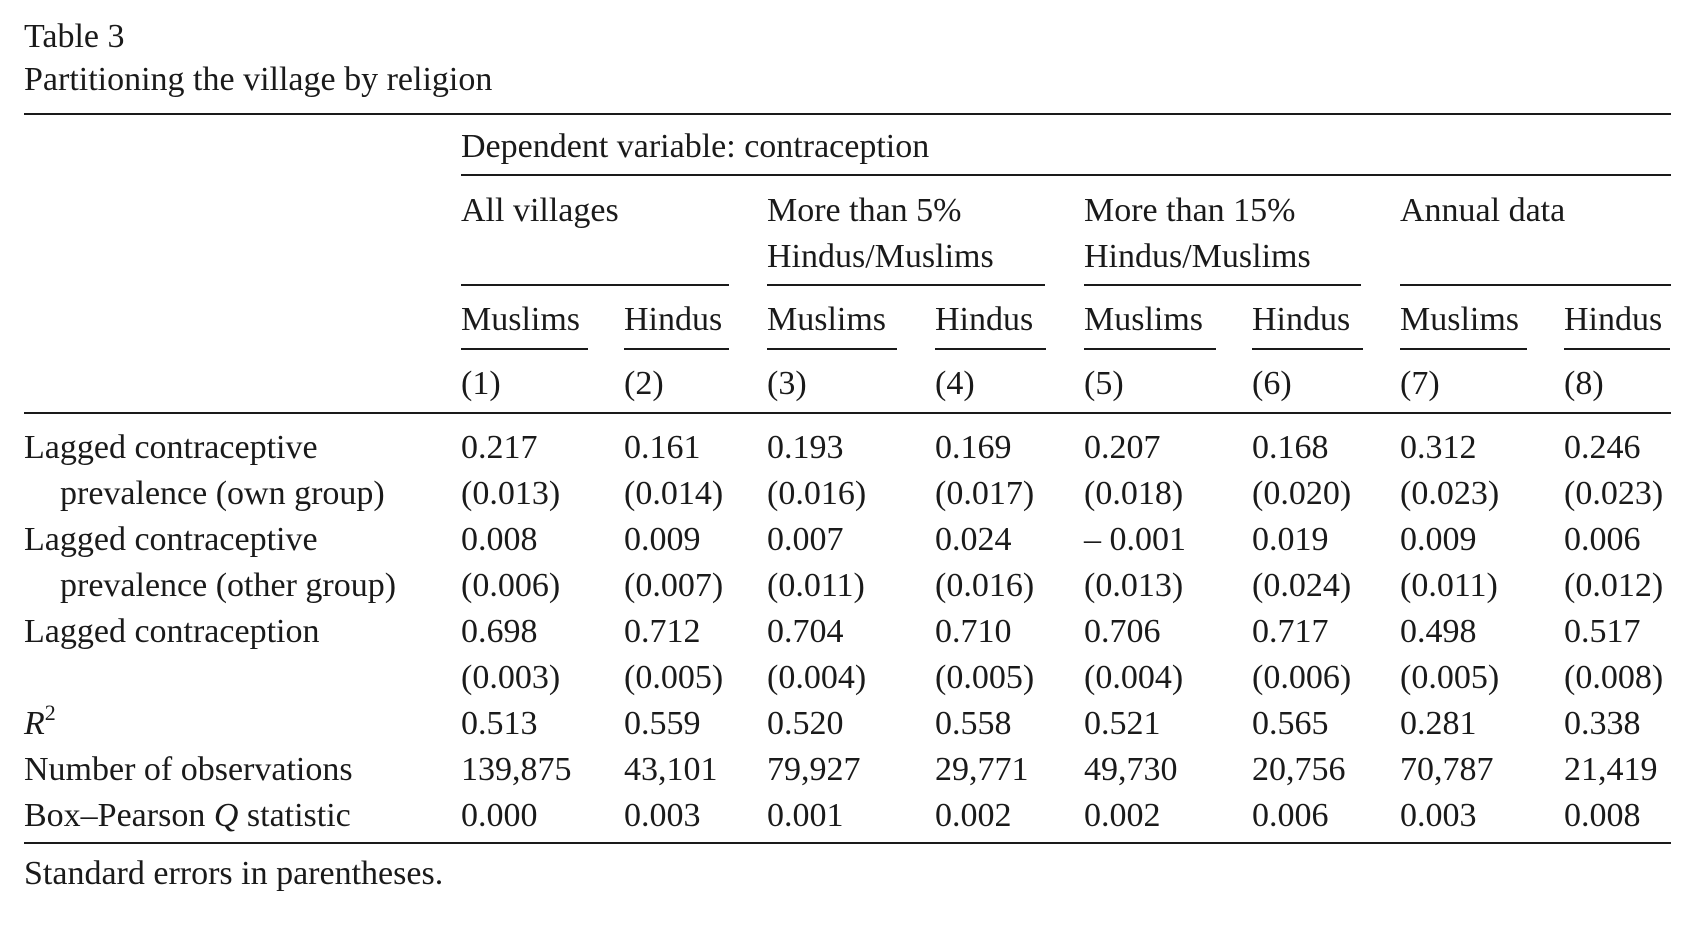 The image size is (1688, 930). What do you see at coordinates (982, 769) in the screenshot?
I see `stat-cell: 29,771` at bounding box center [982, 769].